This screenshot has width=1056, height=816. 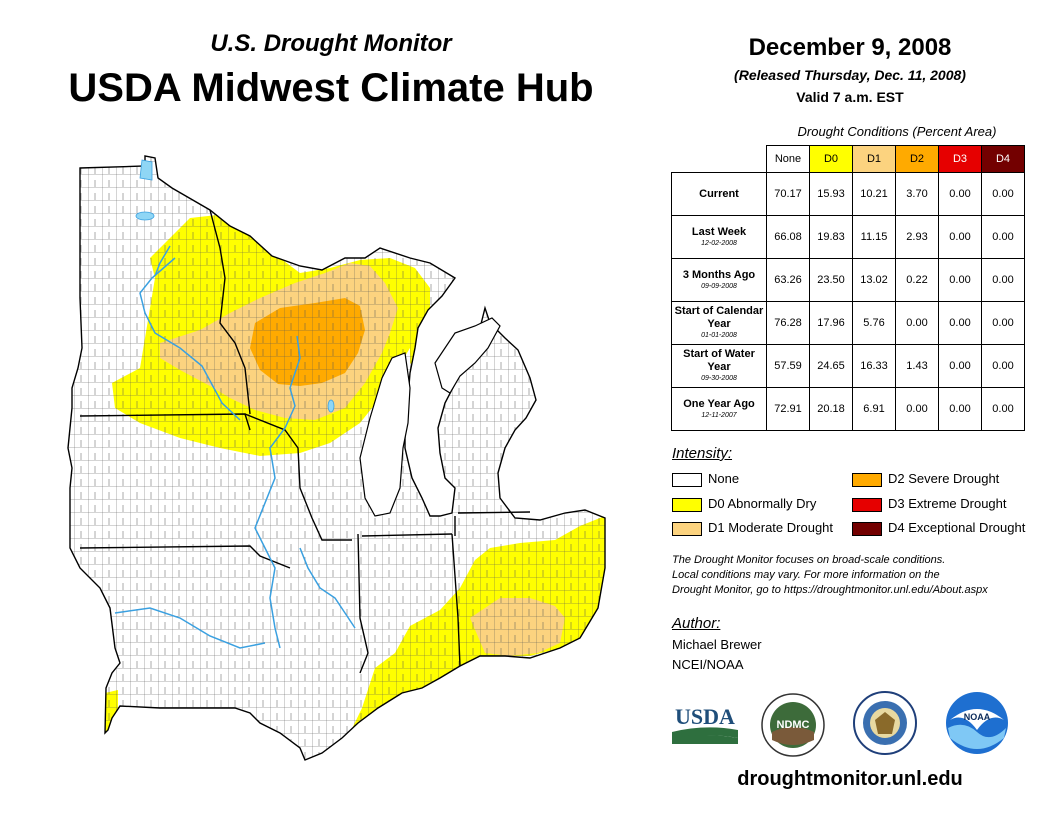 What do you see at coordinates (430, 417) in the screenshot?
I see `great-lakes` at bounding box center [430, 417].